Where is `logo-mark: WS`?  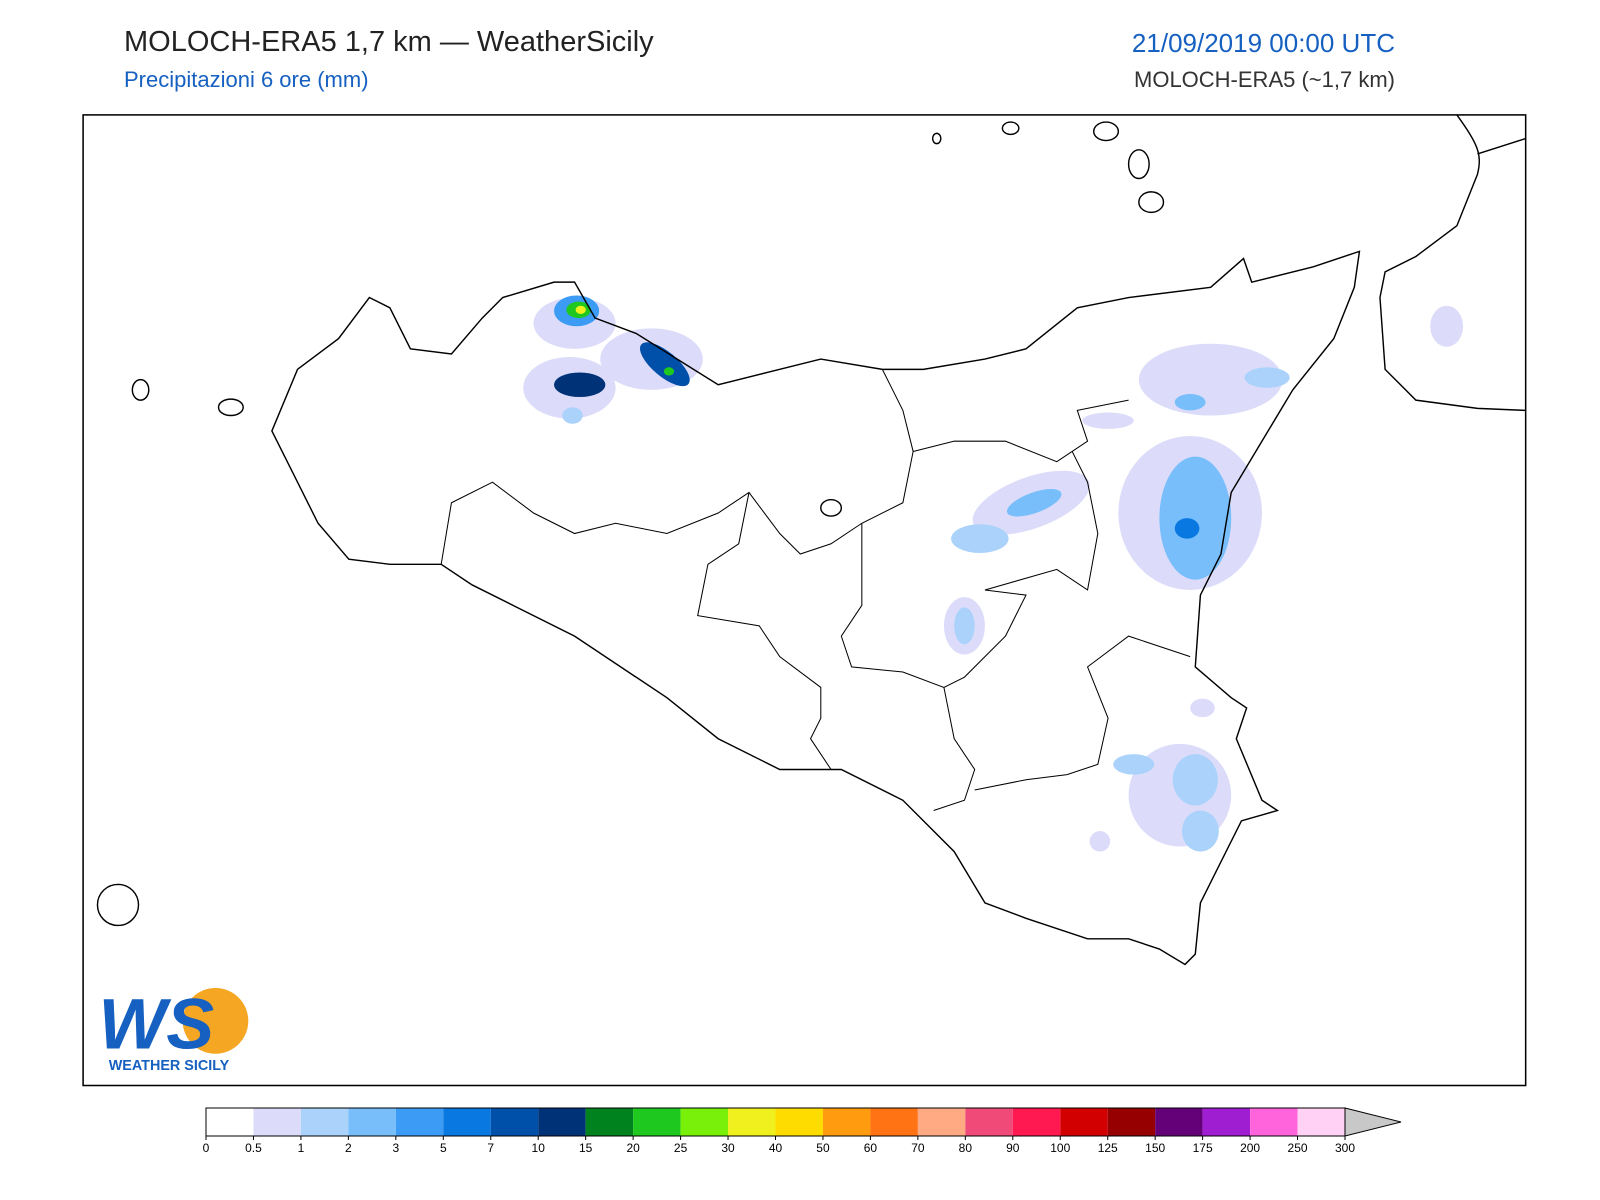 logo-mark: WS is located at coordinates (156, 1025).